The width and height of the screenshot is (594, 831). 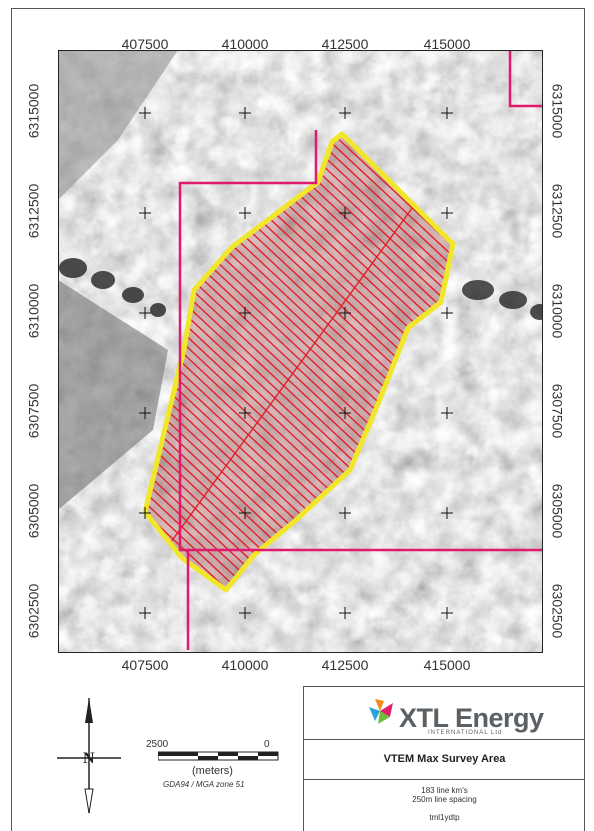 I want to click on x-tick-bottom: 415000, so click(x=447, y=665).